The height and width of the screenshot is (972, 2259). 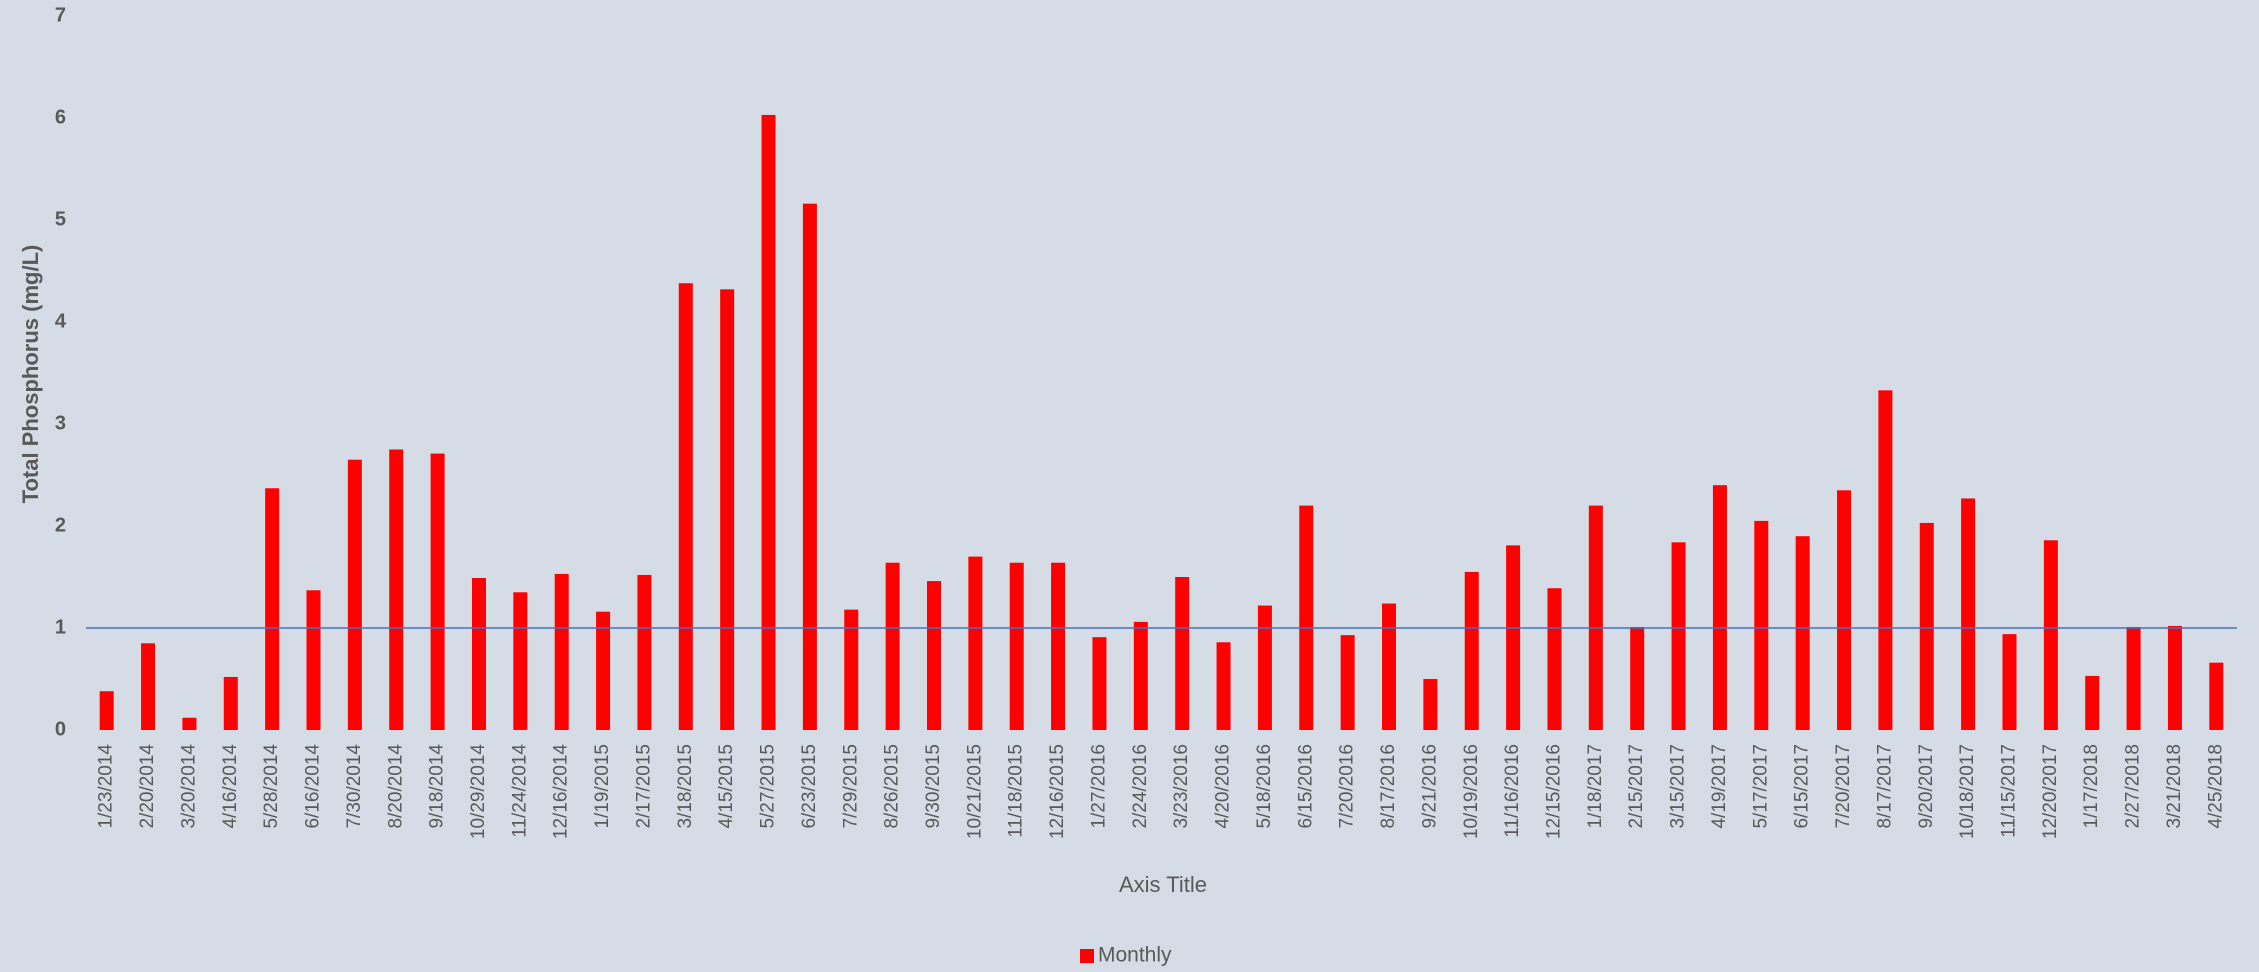 What do you see at coordinates (1678, 786) in the screenshot?
I see `x-tick-label: 3/15/2017` at bounding box center [1678, 786].